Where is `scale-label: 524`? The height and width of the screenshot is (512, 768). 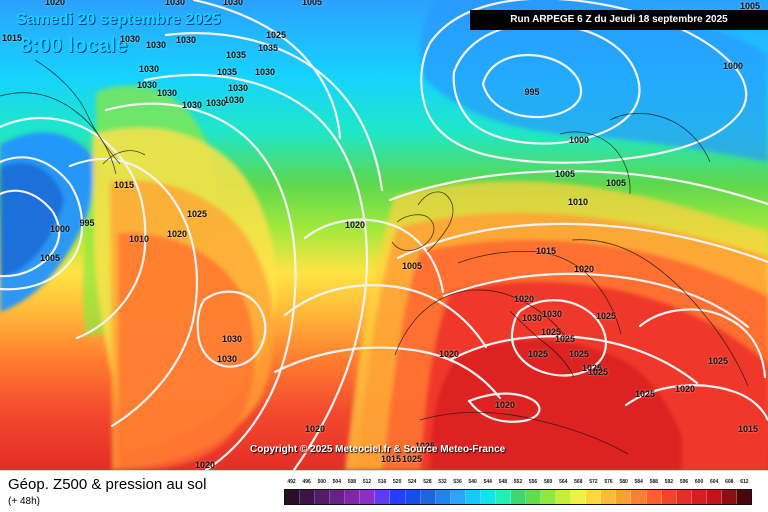 scale-label: 524 is located at coordinates (412, 482).